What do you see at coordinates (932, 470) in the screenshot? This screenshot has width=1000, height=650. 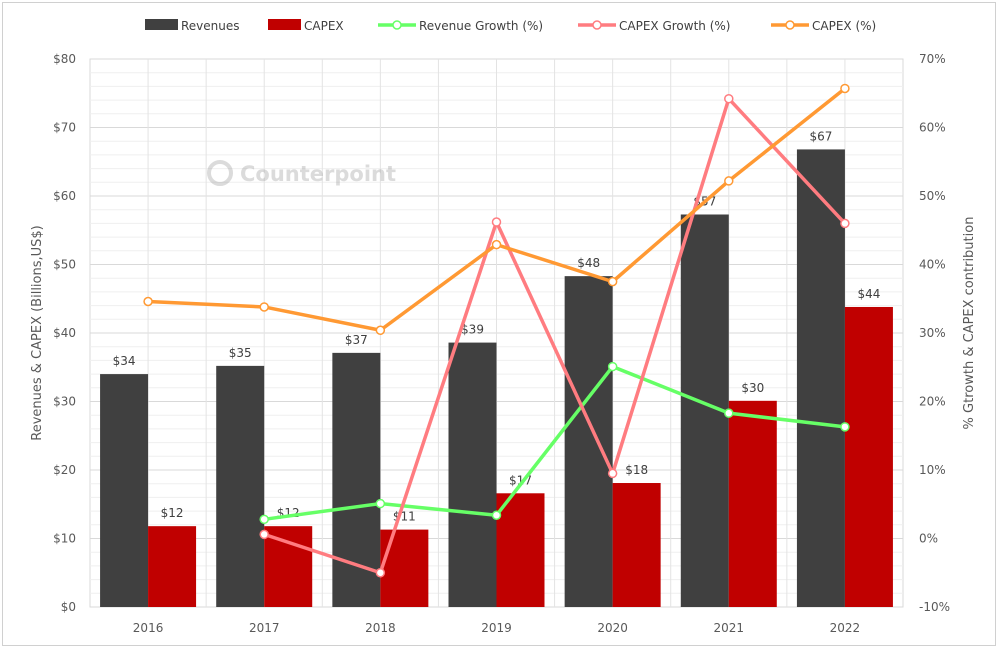 I see `y-right-tick: 10%` at bounding box center [932, 470].